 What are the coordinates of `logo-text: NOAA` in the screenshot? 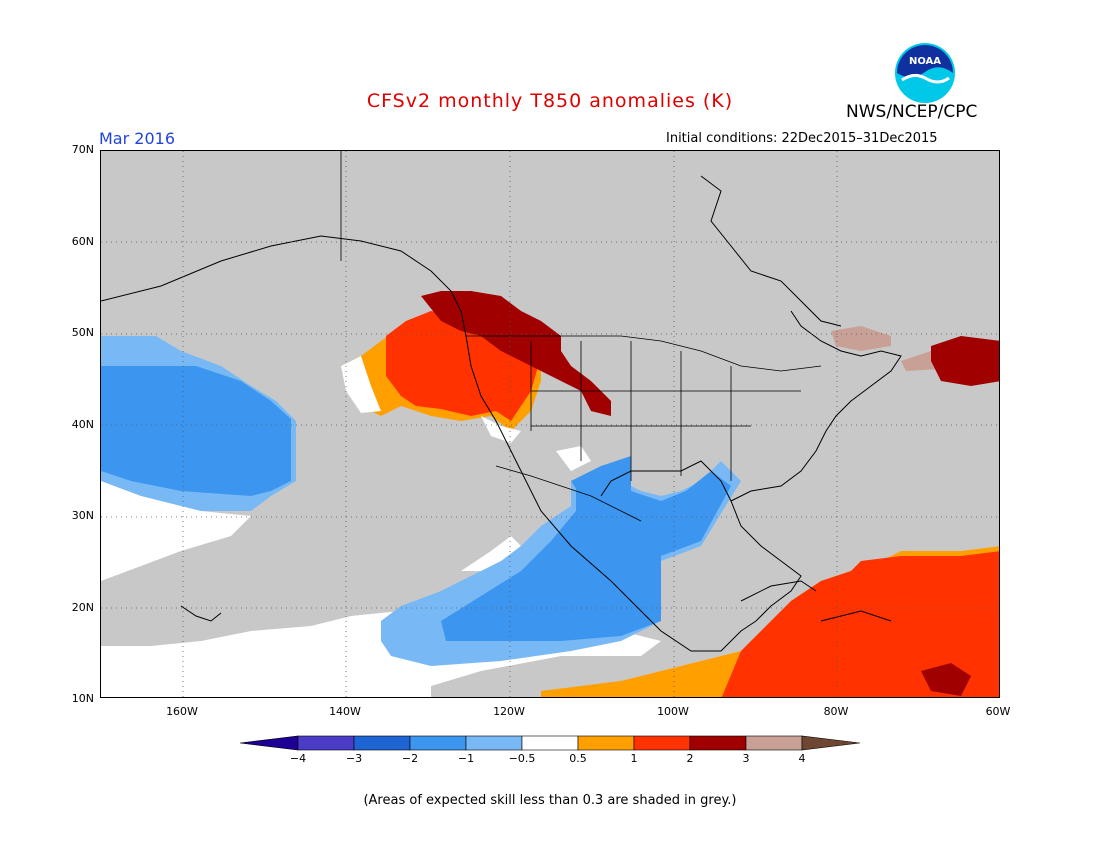 It's located at (925, 61).